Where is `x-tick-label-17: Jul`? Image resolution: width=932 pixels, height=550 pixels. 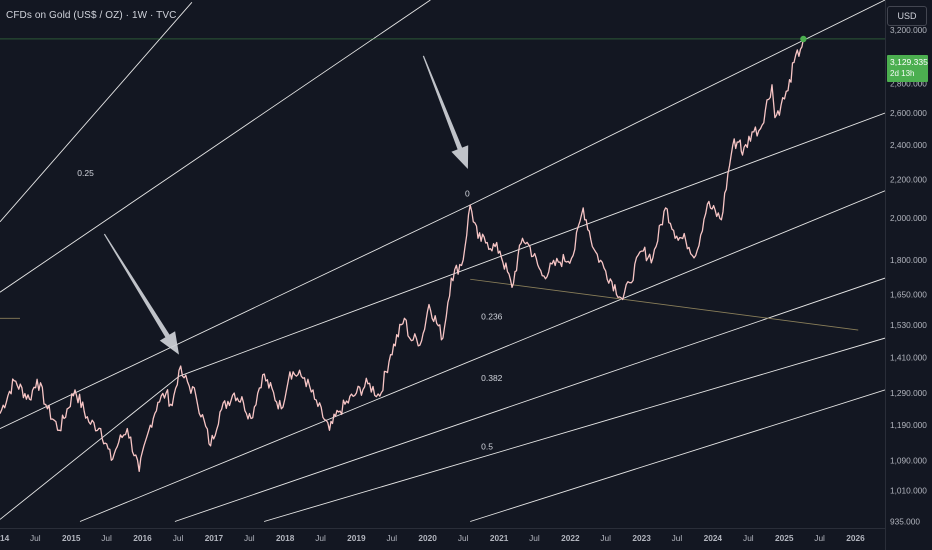 x-tick-label-17: Jul is located at coordinates (605, 538).